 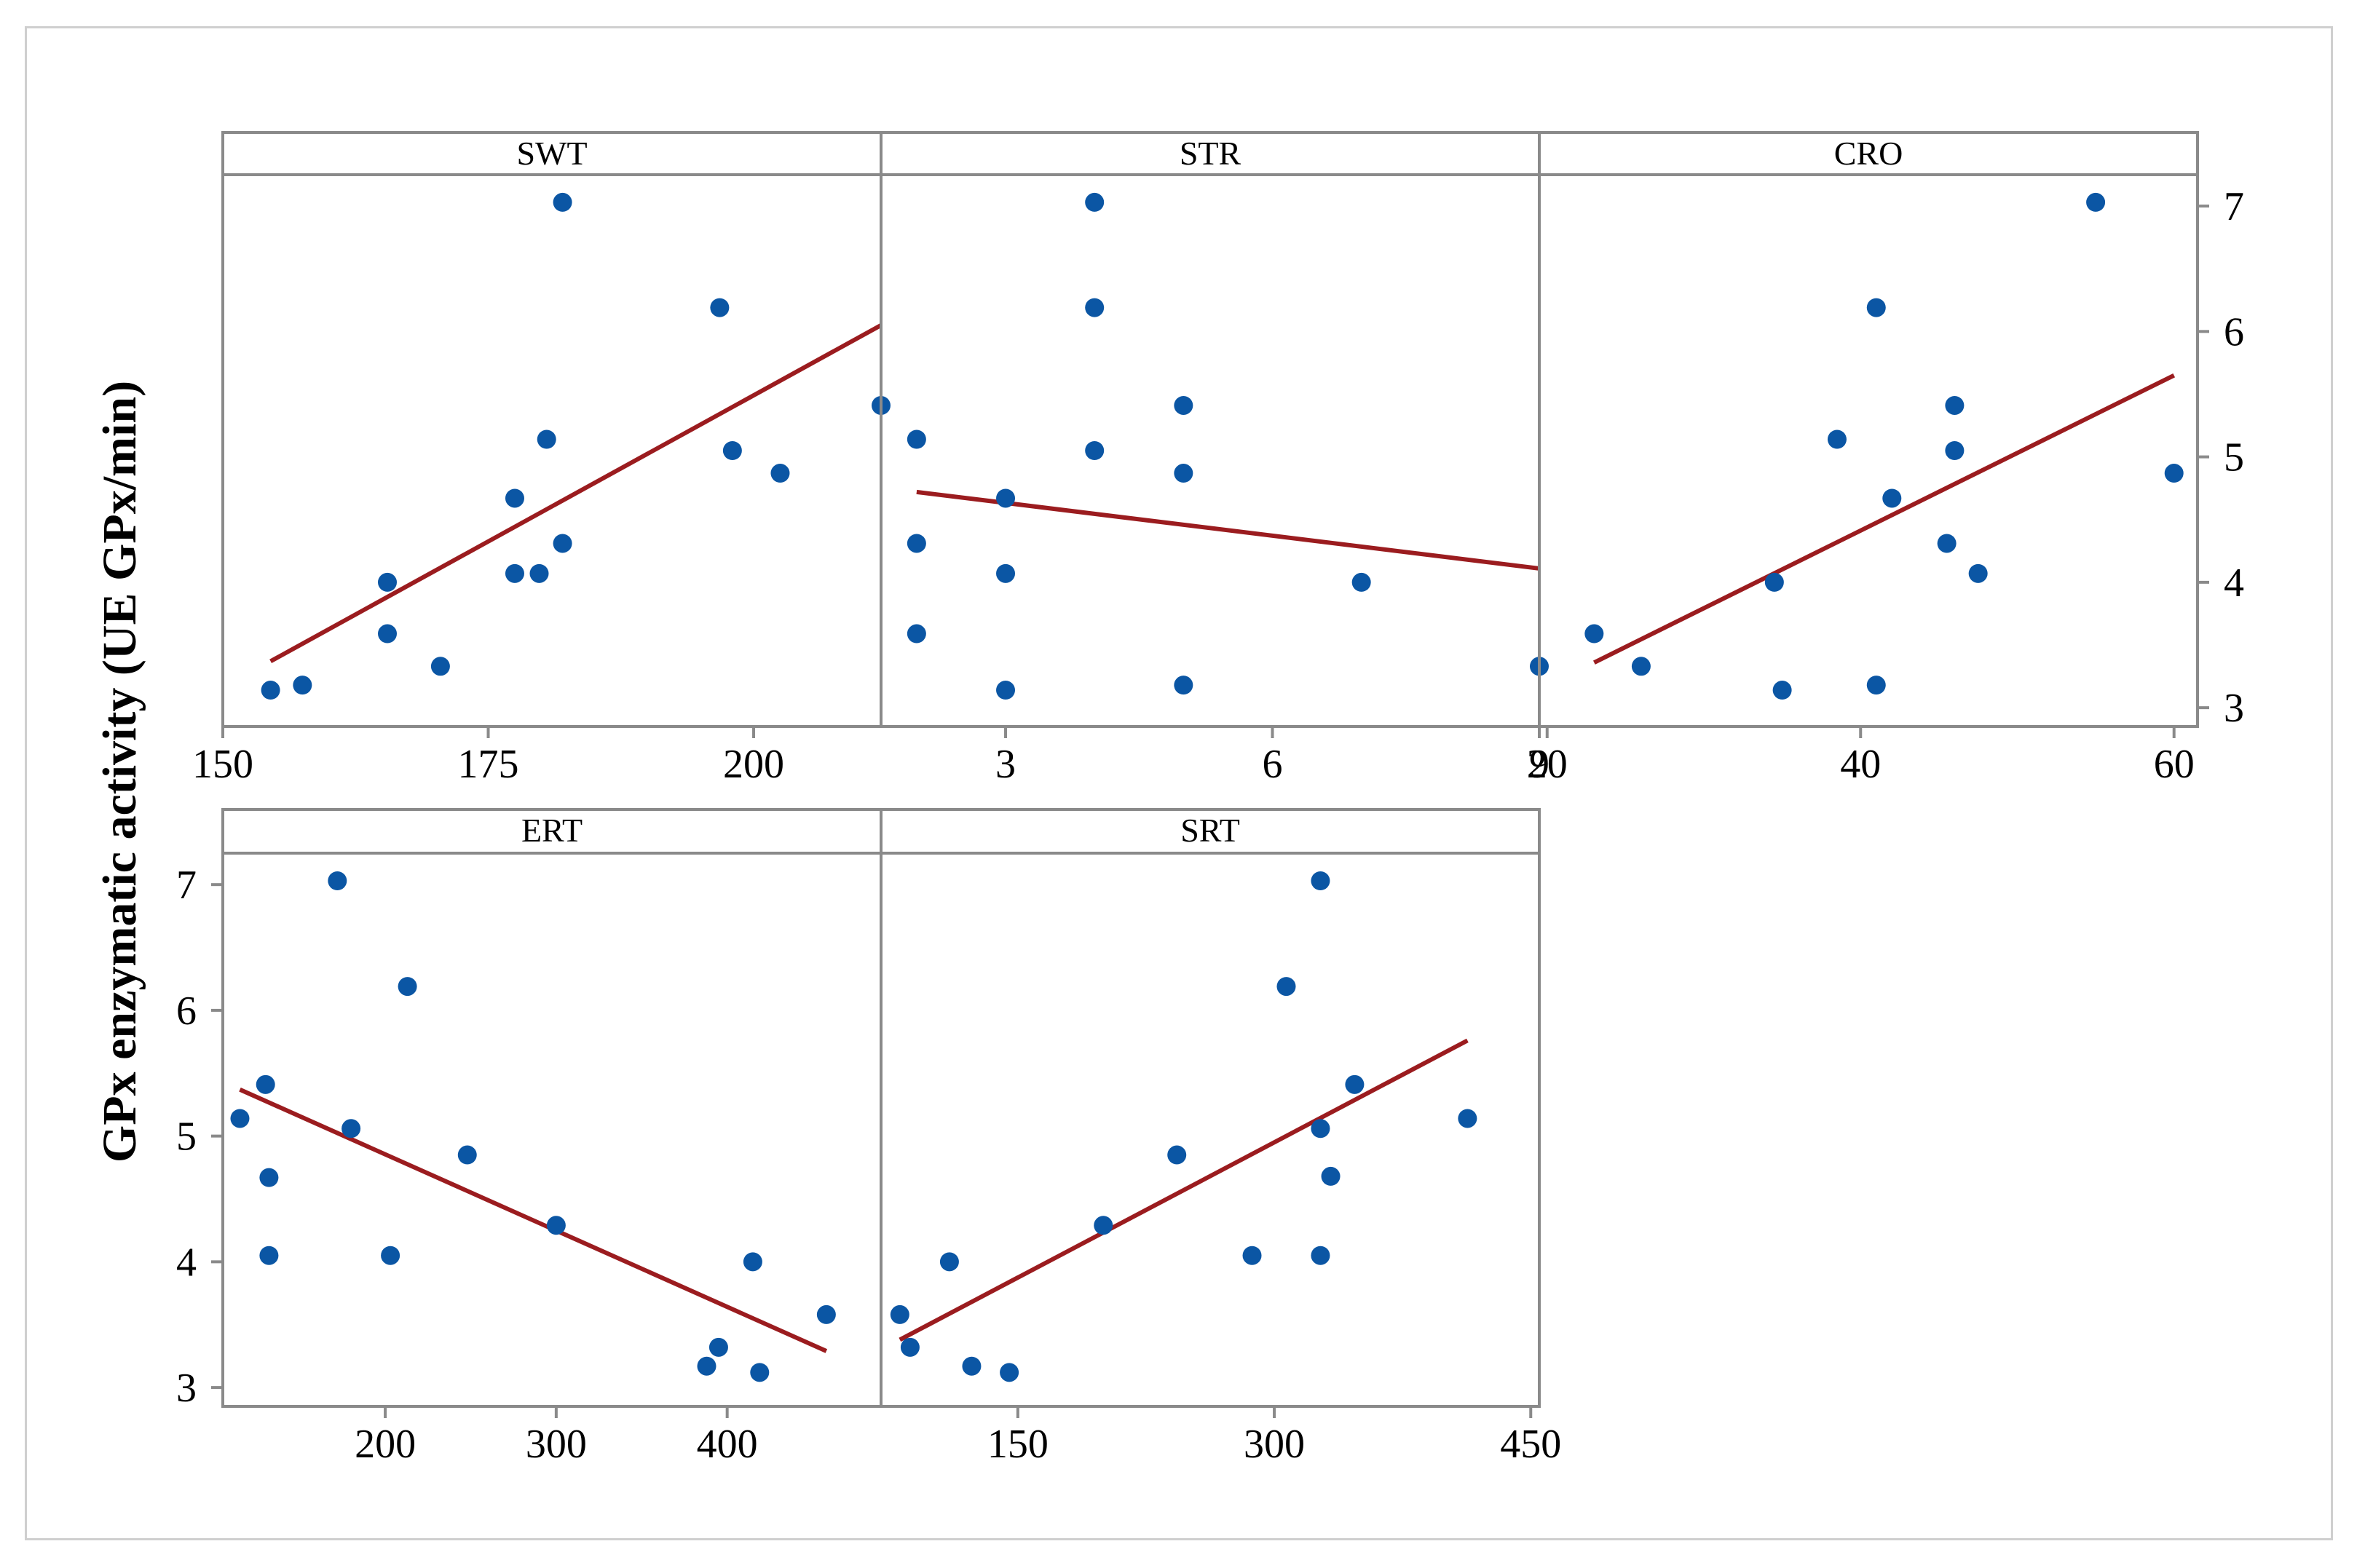 I want to click on plot-frame-cro, so click(x=1868, y=450).